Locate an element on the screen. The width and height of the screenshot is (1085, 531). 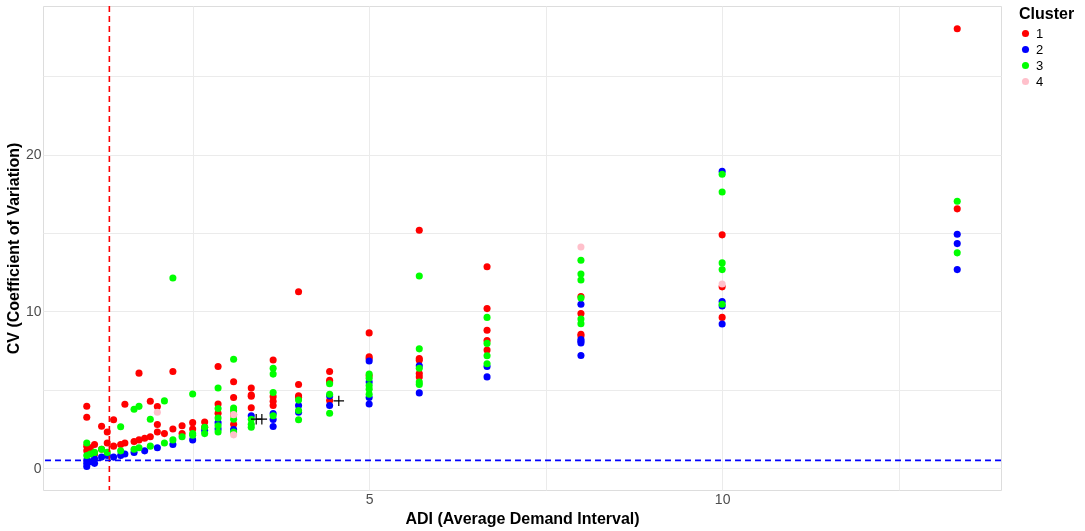
y-tick-label: 10 is located at coordinates (33, 310).